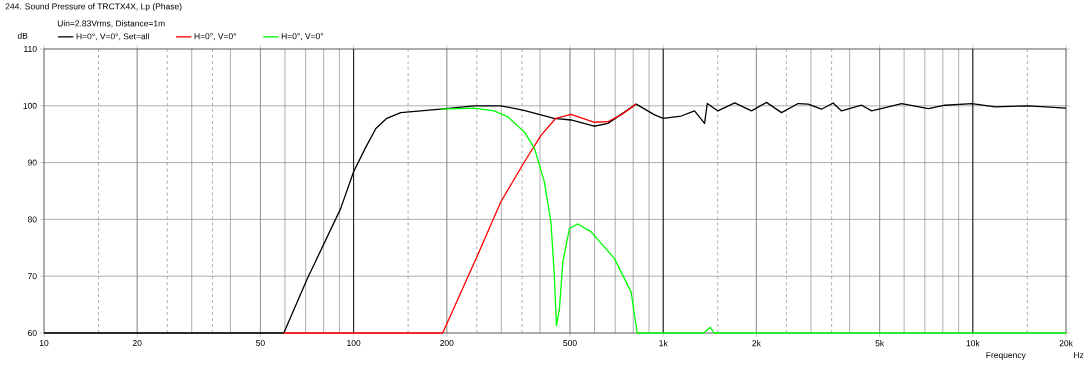 The image size is (1092, 371). I want to click on x-tick-label: 10k, so click(973, 343).